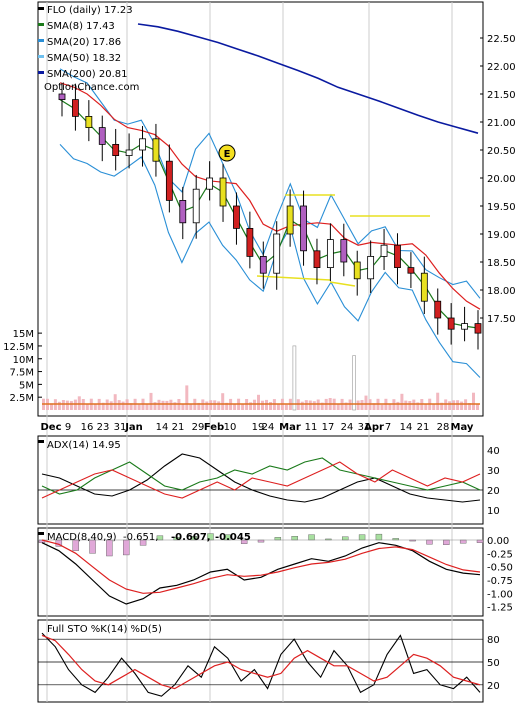 Image resolution: width=526 pixels, height=706 pixels. Describe the element at coordinates (501, 263) in the screenshot. I see `price-y-tick-label: 18.50` at that location.